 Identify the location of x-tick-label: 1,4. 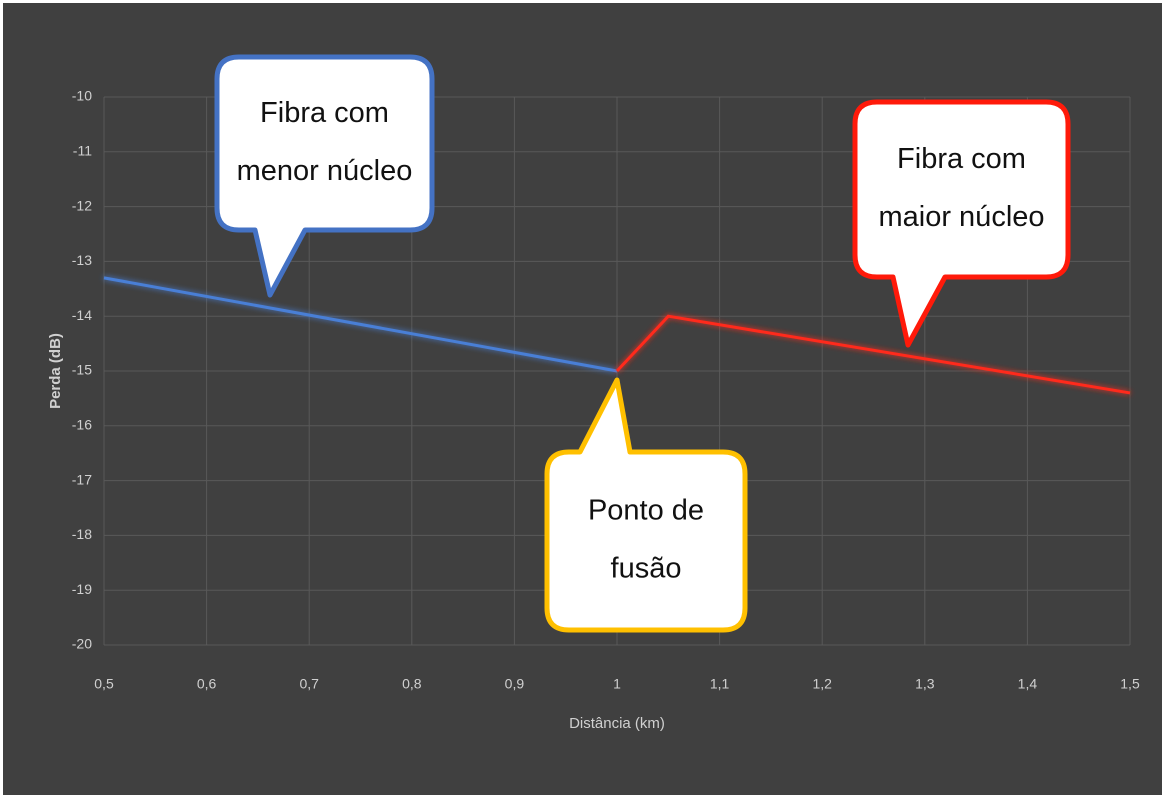
(1028, 684).